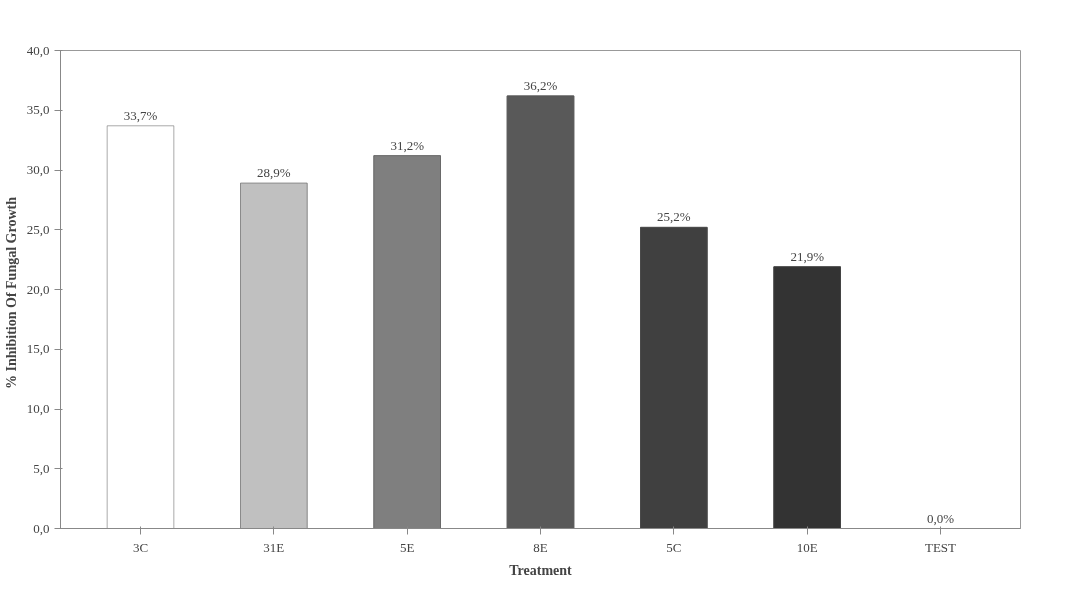 Image resolution: width=1075 pixels, height=593 pixels. Describe the element at coordinates (38, 408) in the screenshot. I see `y-tick-label: 10,0` at that location.